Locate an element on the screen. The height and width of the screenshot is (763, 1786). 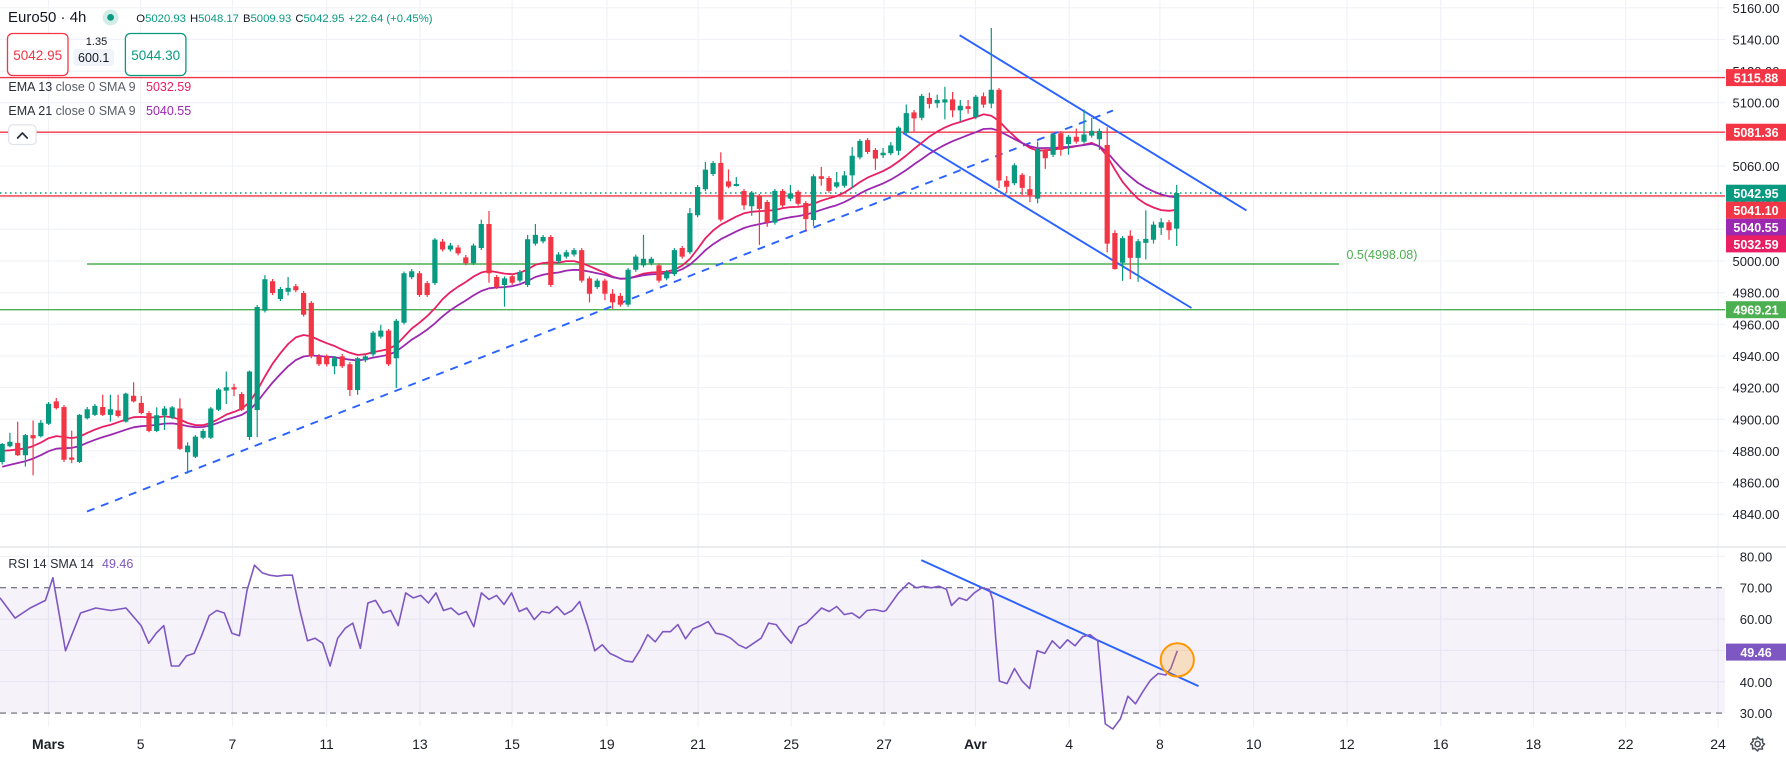
svg-text: 25 is located at coordinates (792, 744).